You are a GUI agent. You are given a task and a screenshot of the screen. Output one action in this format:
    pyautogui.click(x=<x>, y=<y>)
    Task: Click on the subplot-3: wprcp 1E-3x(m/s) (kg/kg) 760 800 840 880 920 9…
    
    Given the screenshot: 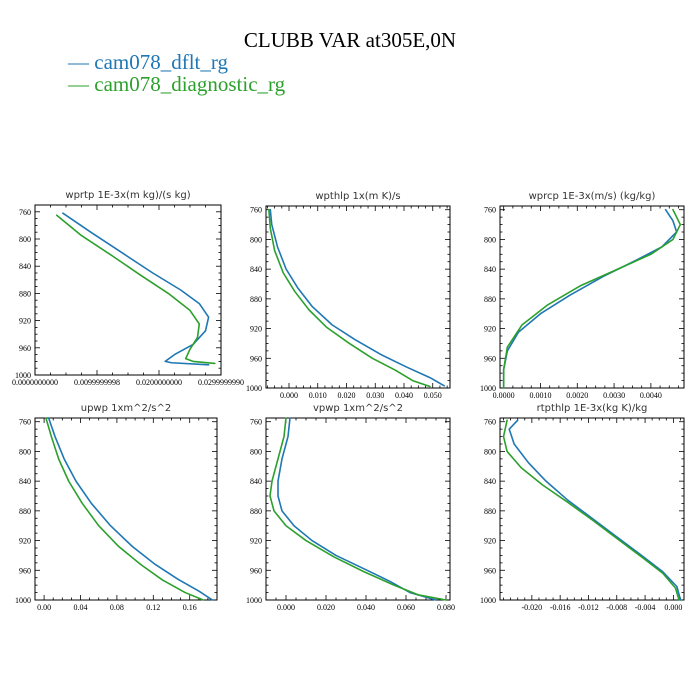 What is the action you would take?
    pyautogui.click(x=582, y=295)
    